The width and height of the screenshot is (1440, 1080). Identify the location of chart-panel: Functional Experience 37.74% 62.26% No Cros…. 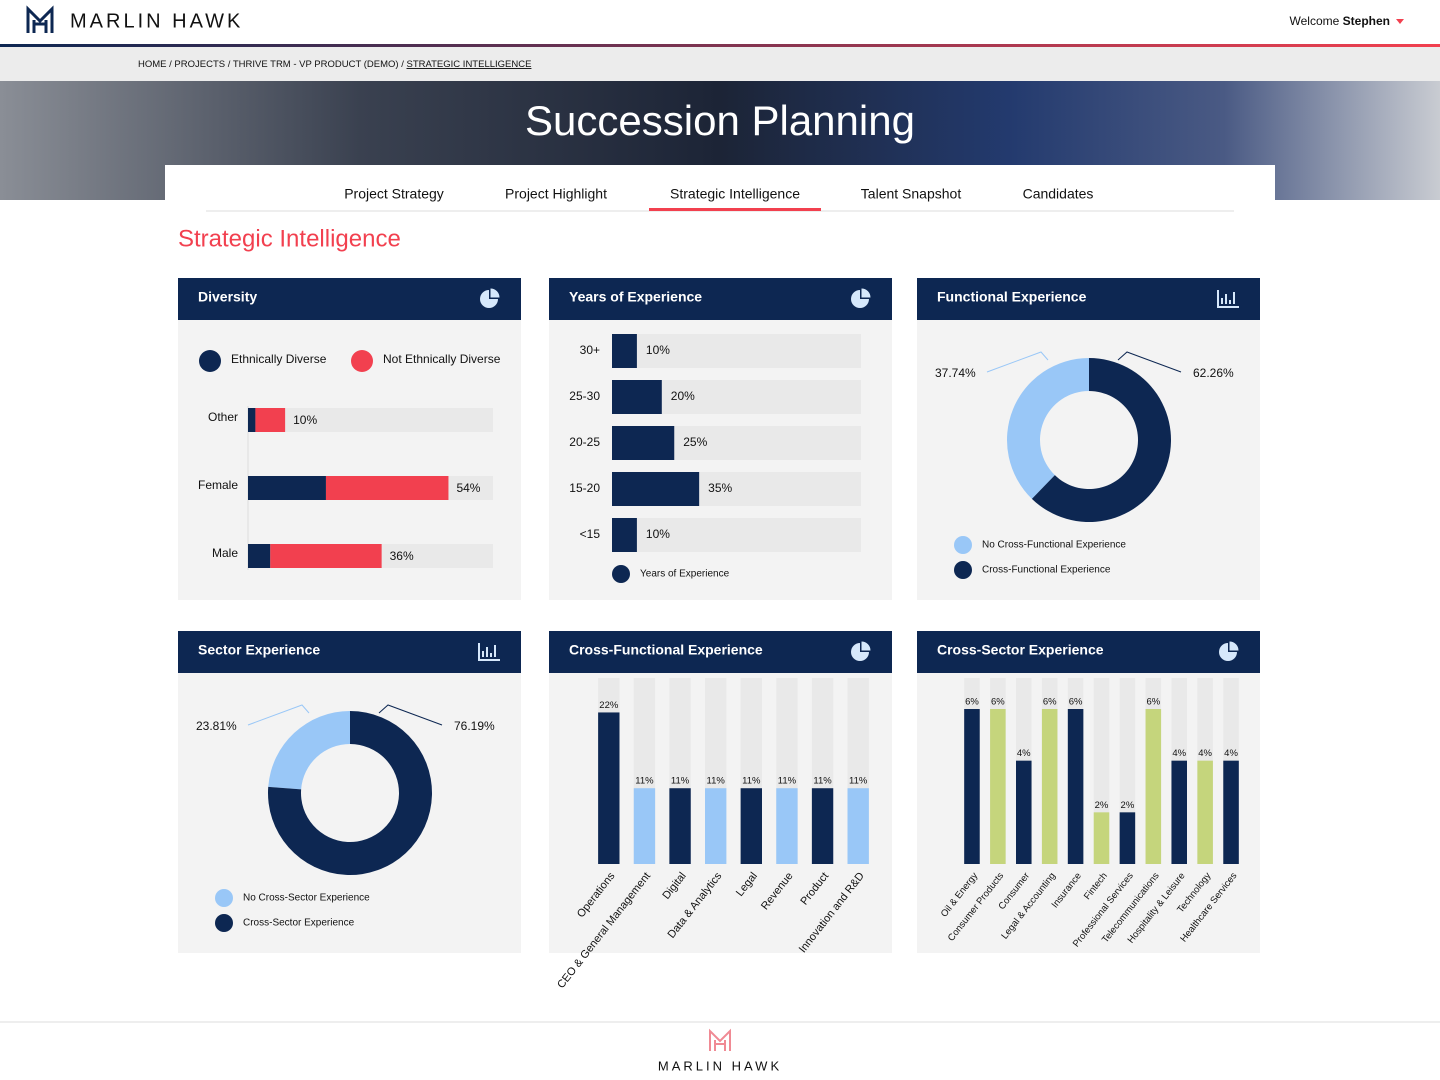
(1088, 439).